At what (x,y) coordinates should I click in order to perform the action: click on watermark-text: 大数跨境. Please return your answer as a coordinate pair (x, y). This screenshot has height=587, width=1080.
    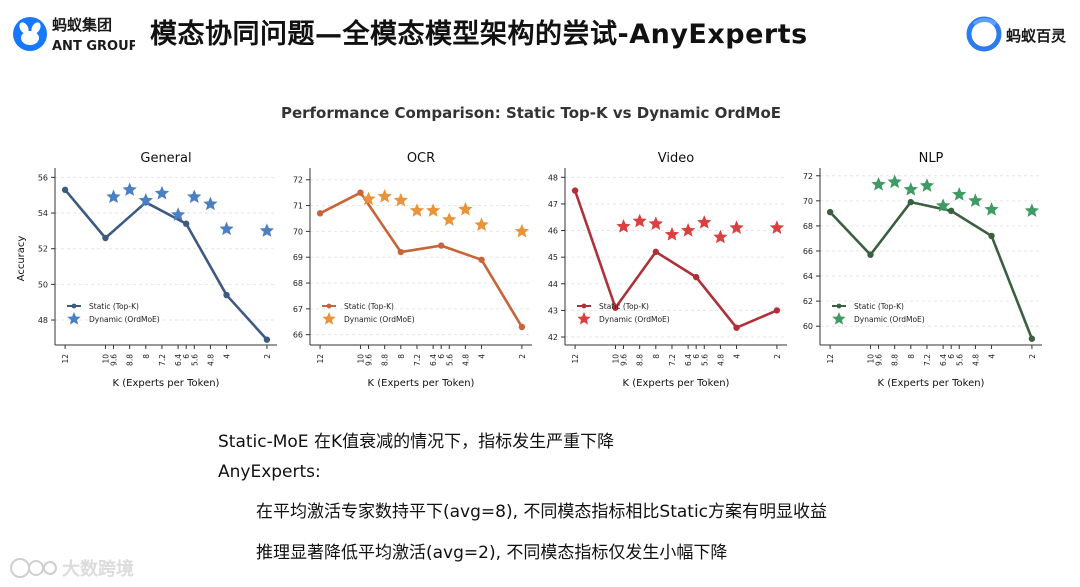
    Looking at the image, I should click on (98, 569).